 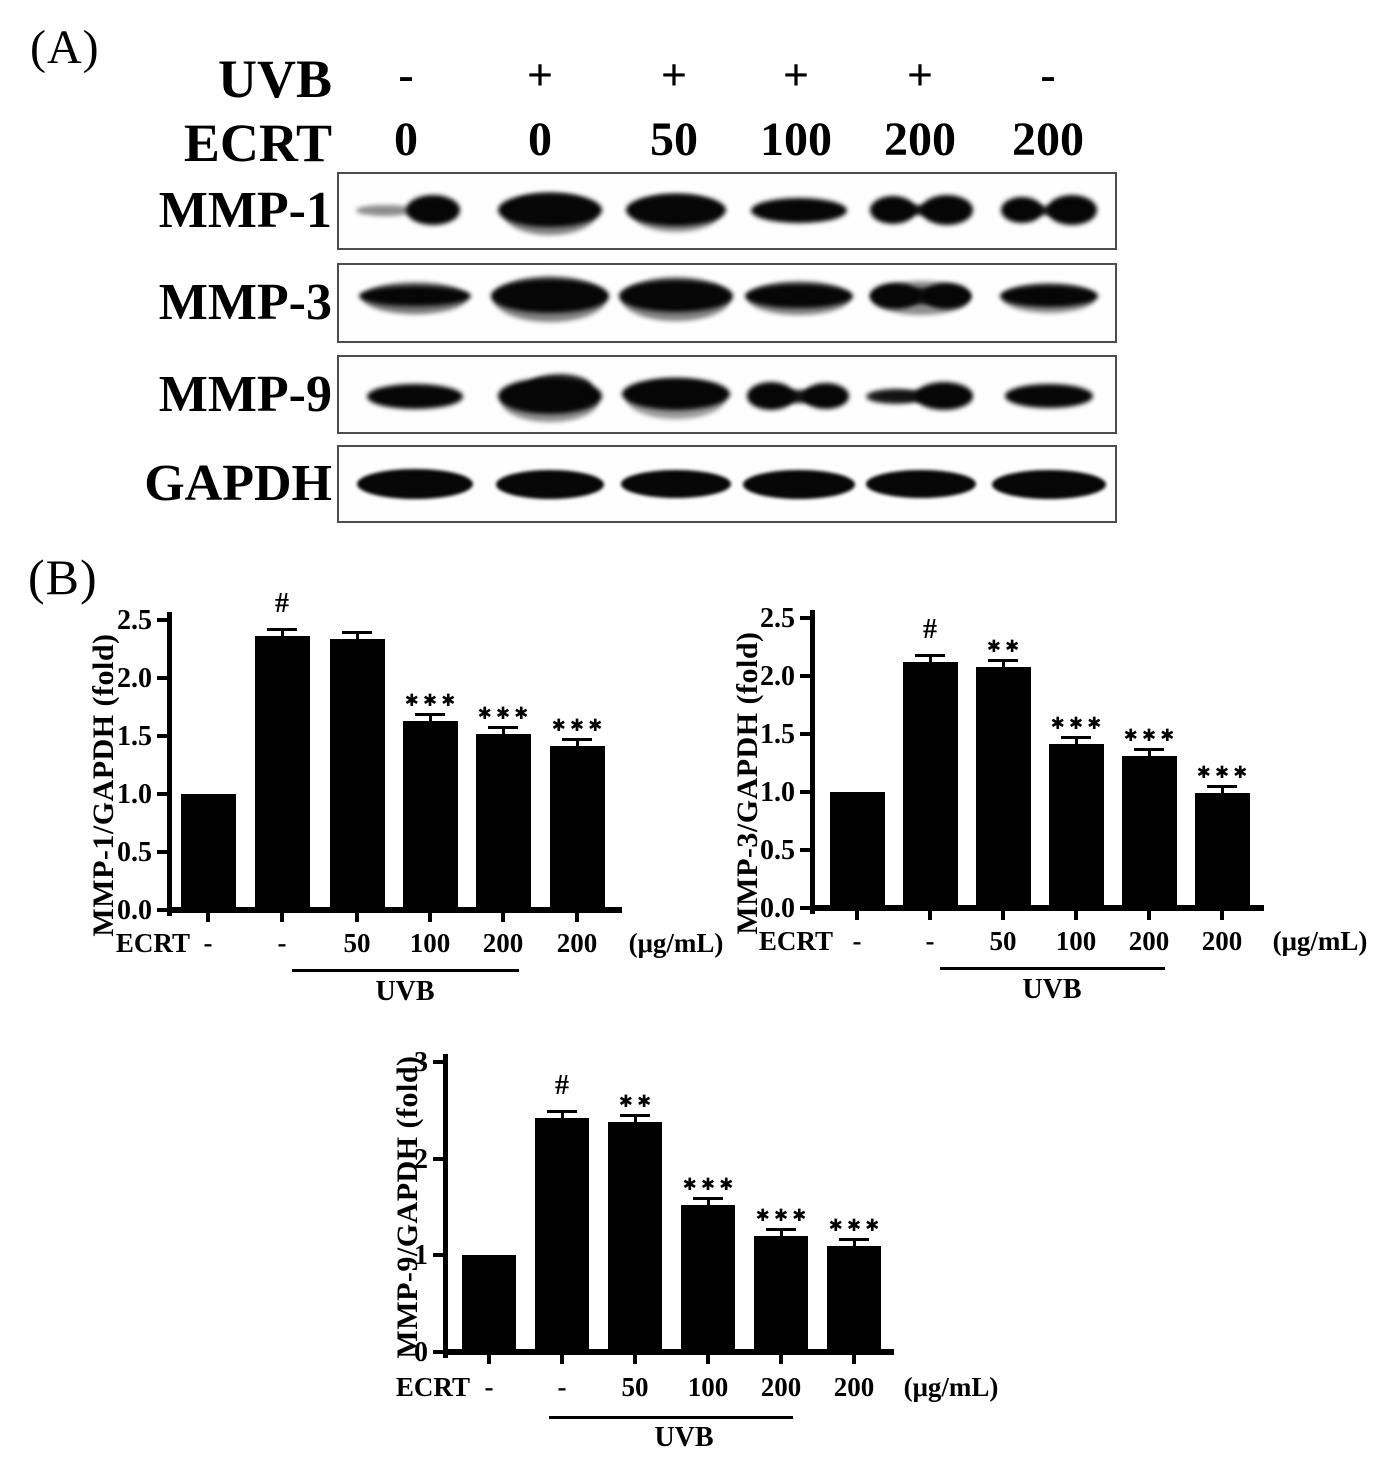 What do you see at coordinates (777, 792) in the screenshot?
I see `y-tick-label: 1.0` at bounding box center [777, 792].